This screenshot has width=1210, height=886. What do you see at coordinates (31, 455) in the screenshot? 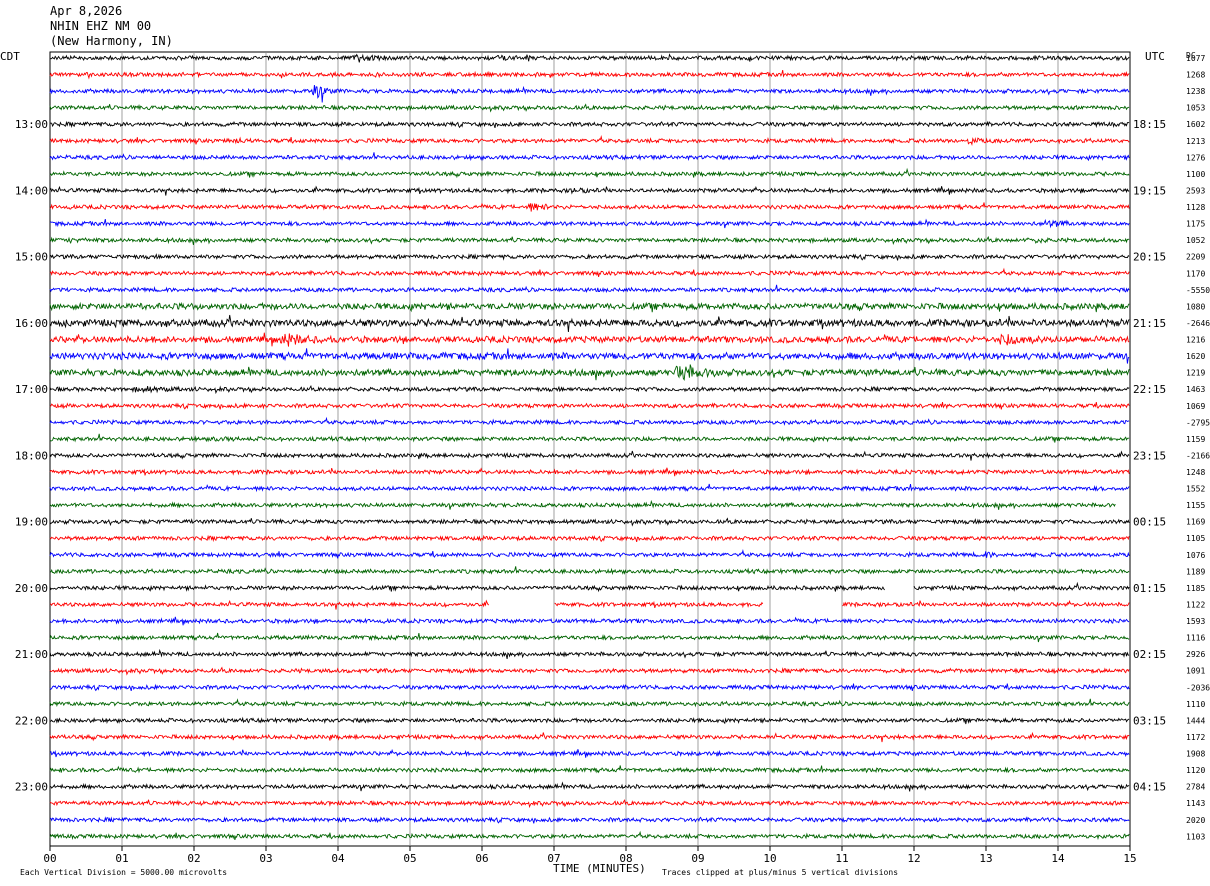
I see `left-hour-label: 18:00` at bounding box center [31, 455].